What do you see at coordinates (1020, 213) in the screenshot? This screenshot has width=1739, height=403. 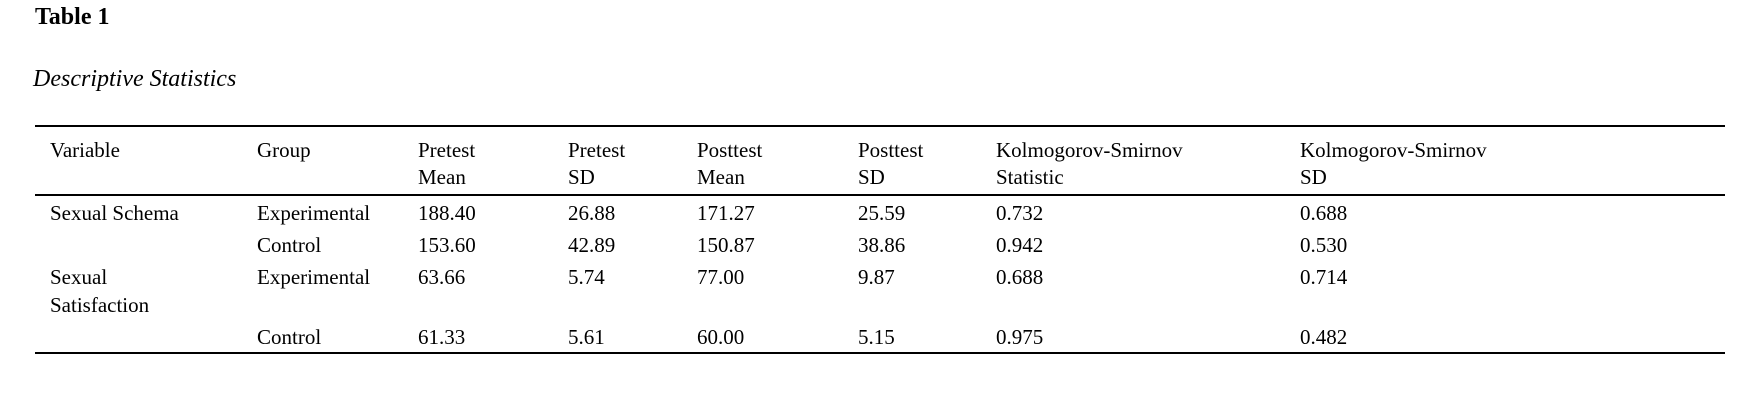 I see `value-cell: 0.732` at bounding box center [1020, 213].